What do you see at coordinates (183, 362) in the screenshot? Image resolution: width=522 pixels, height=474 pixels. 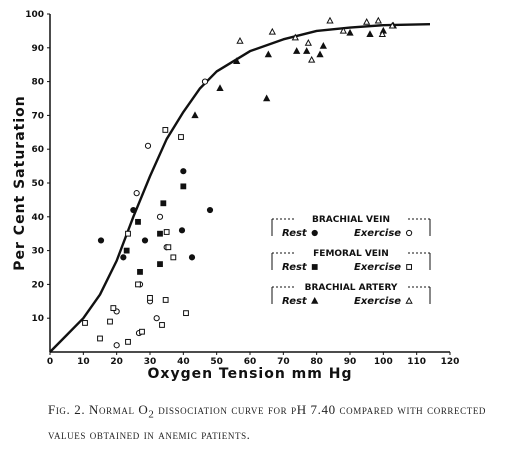 I see `x-tick-label: 40` at bounding box center [183, 362].